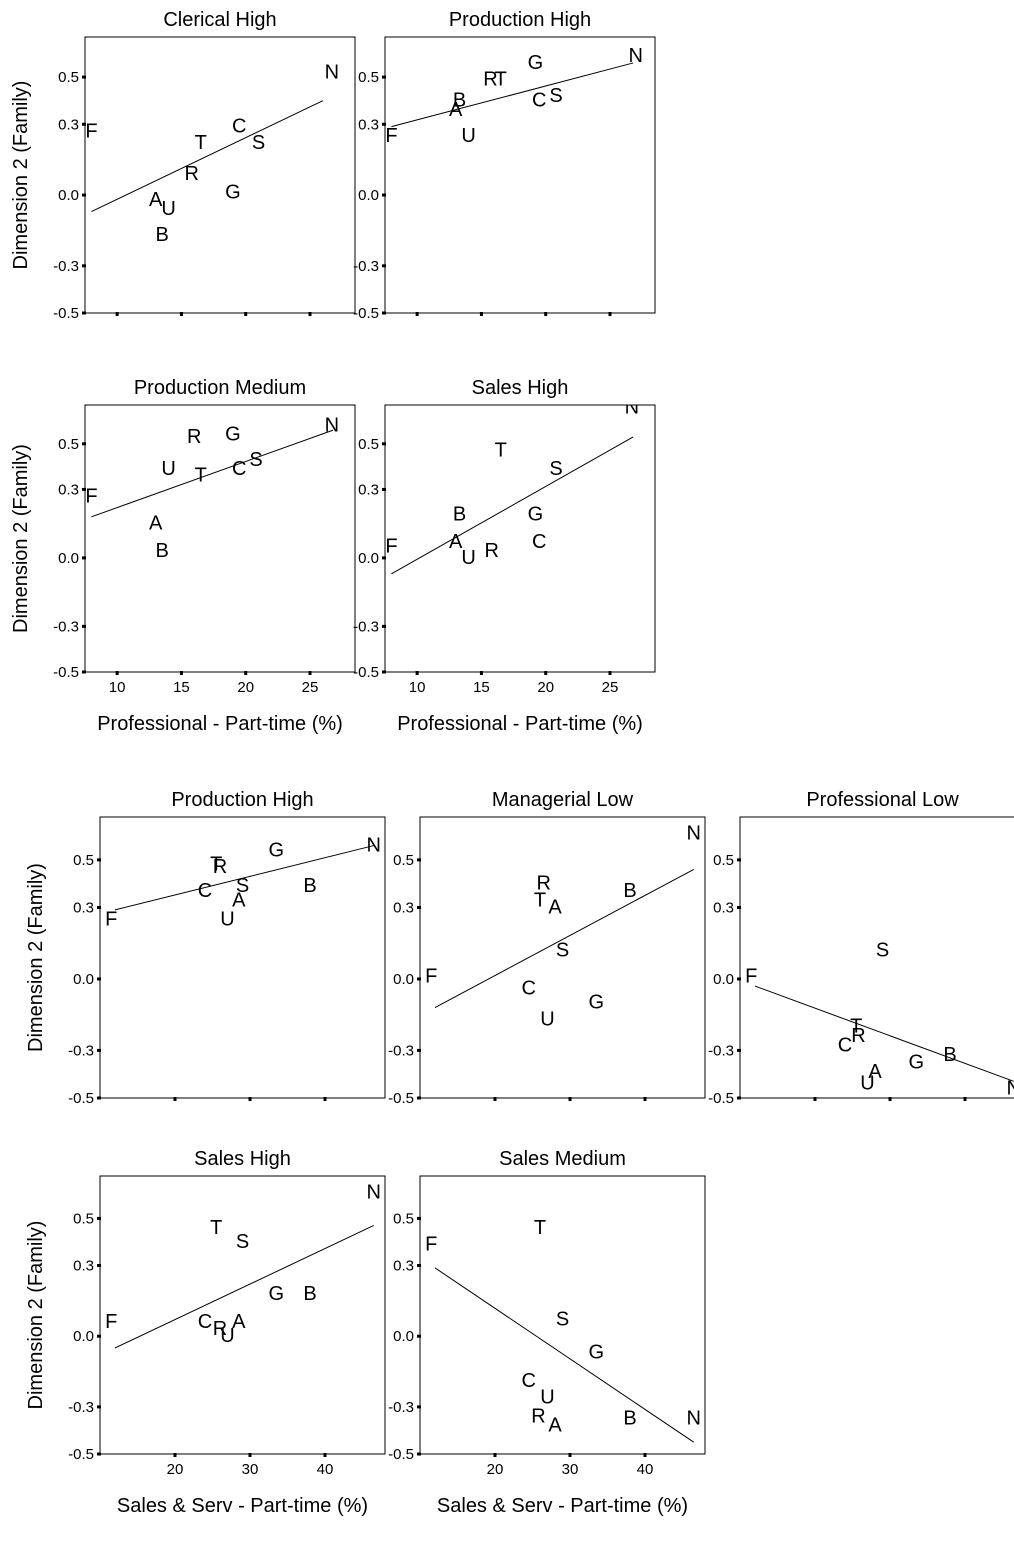 The image size is (1014, 1543). I want to click on panel-title: Production Medium, so click(220, 388).